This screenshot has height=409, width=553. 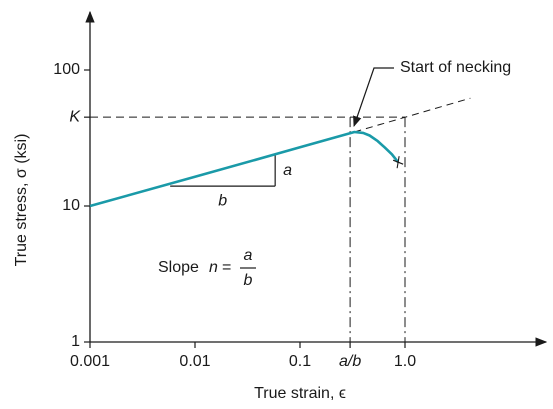 What do you see at coordinates (287, 170) in the screenshot?
I see `slope-label: a` at bounding box center [287, 170].